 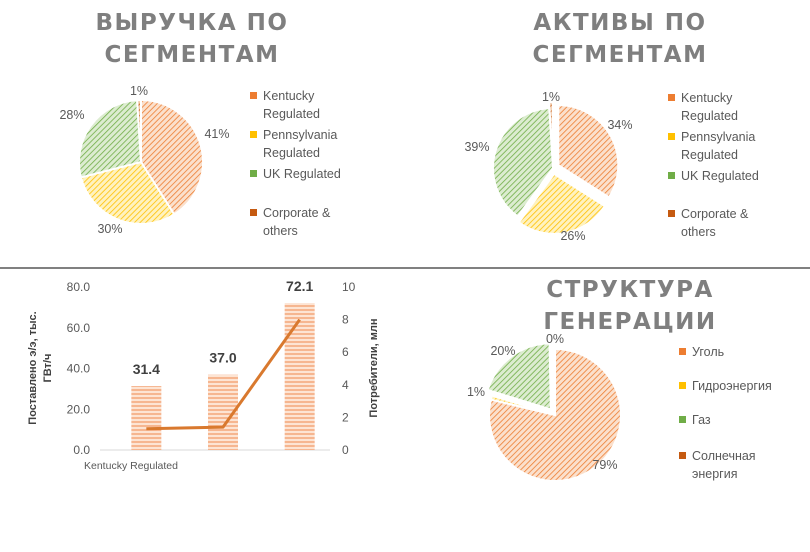 I want to click on slice-data-label: 79%, so click(x=604, y=465).